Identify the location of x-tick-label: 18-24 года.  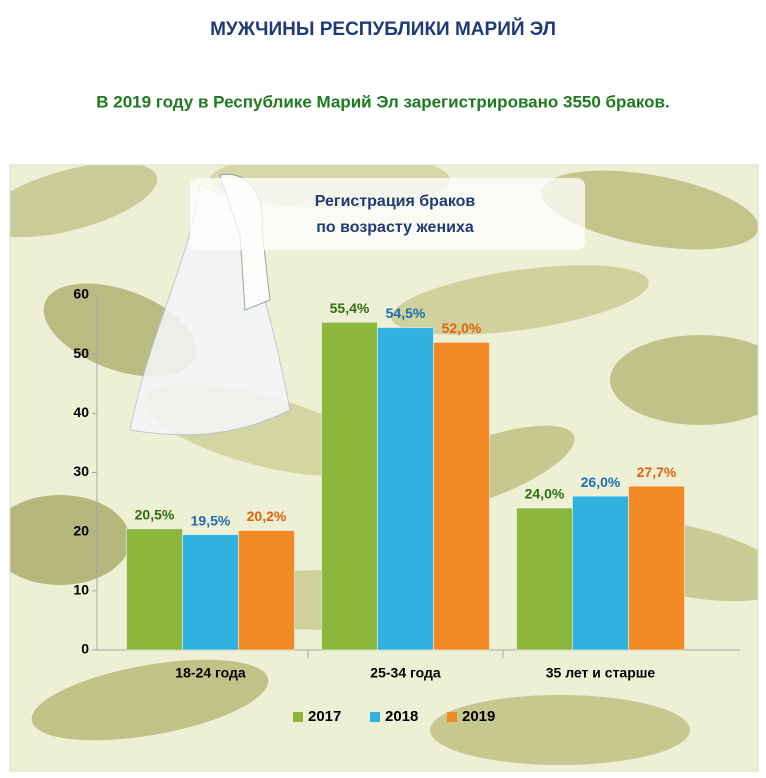
(210, 673).